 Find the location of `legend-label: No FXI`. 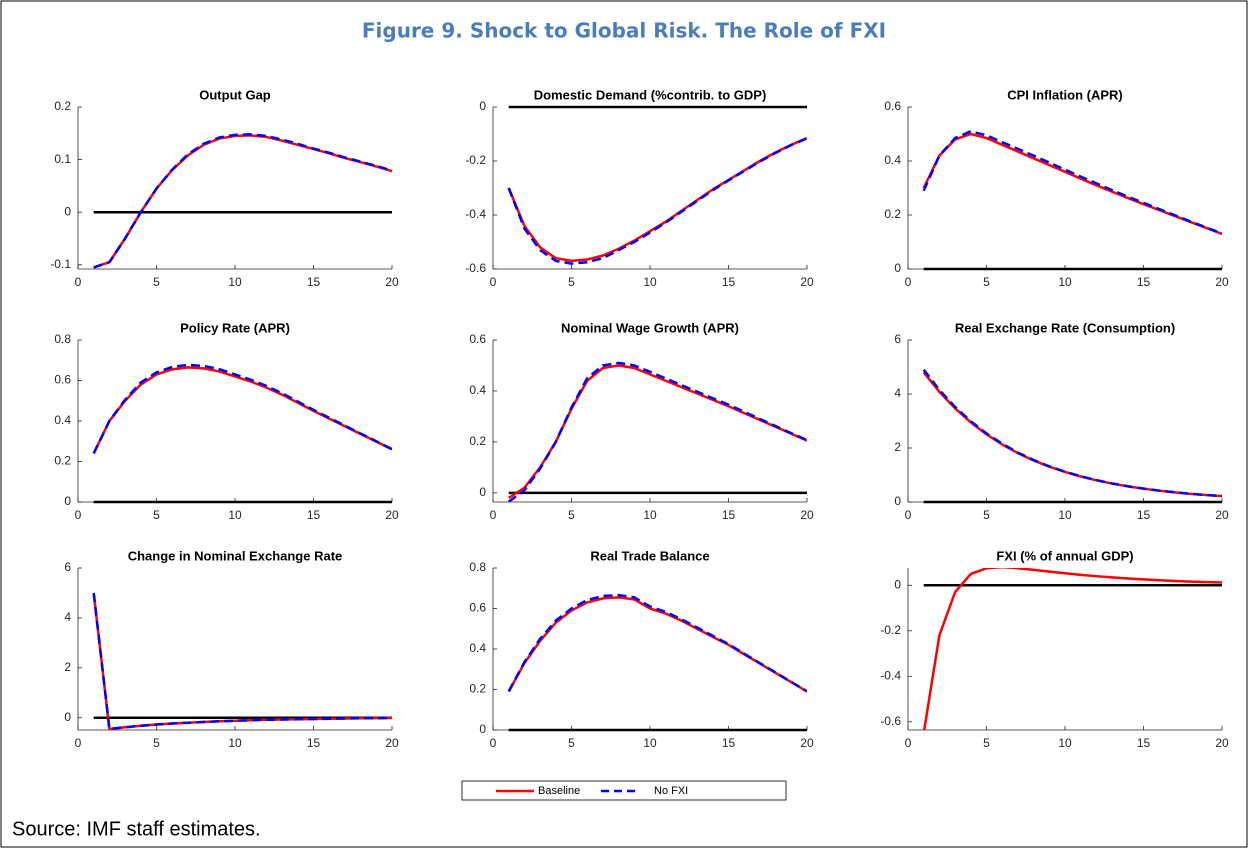

legend-label: No FXI is located at coordinates (671, 791).